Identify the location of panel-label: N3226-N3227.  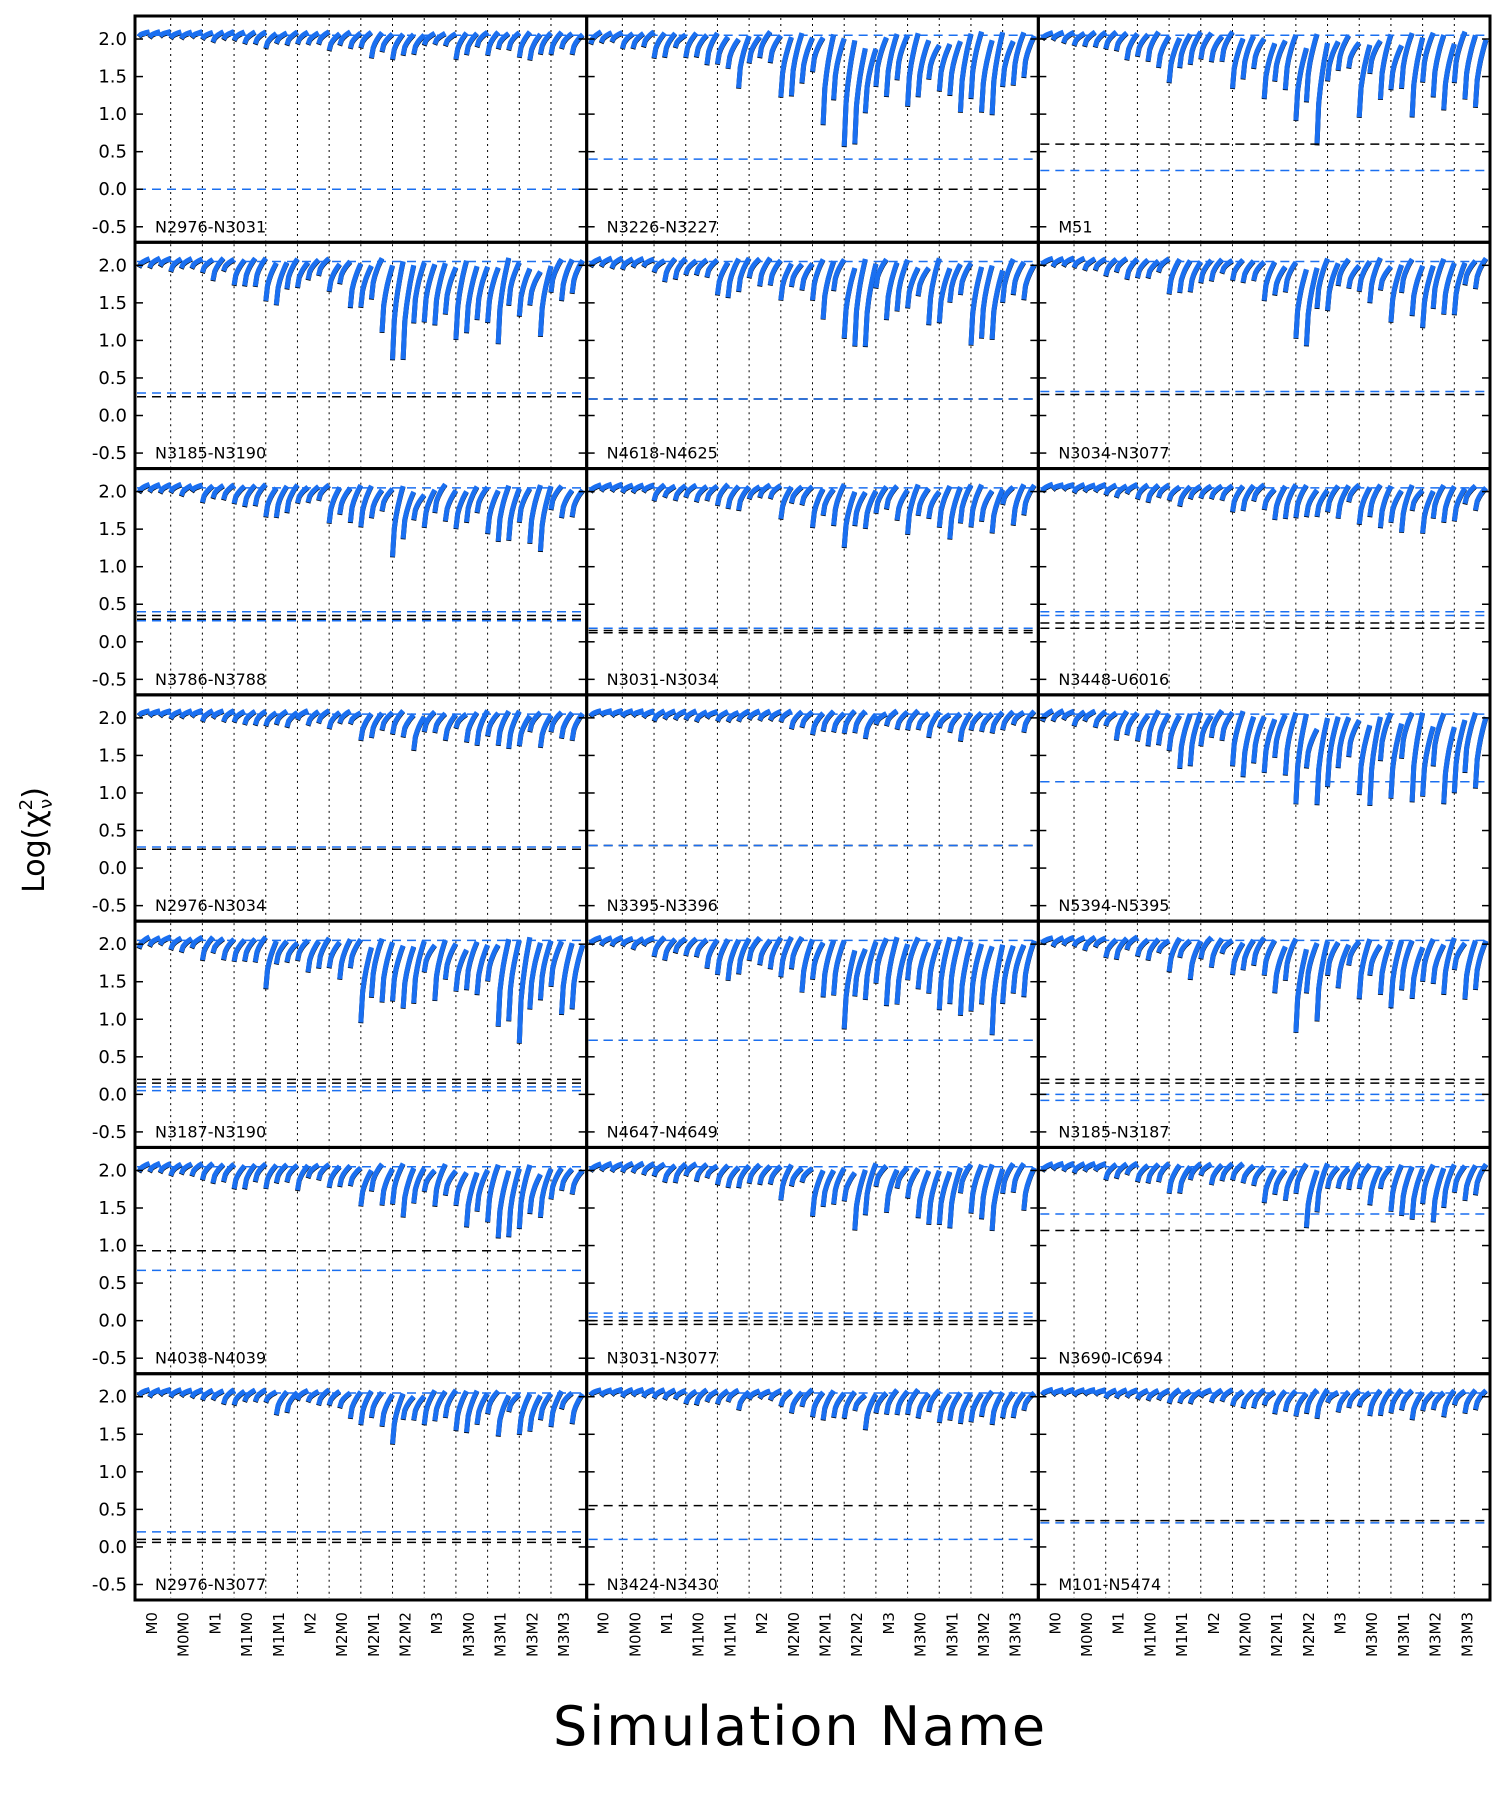
(662, 226).